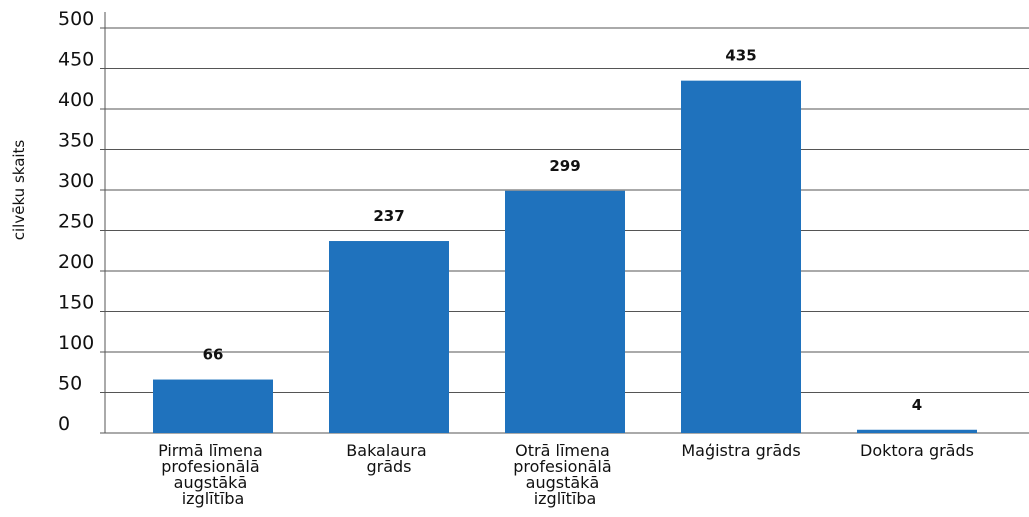 This screenshot has height=517, width=1029. Describe the element at coordinates (76, 303) in the screenshot. I see `y-tick-label: 150` at that location.